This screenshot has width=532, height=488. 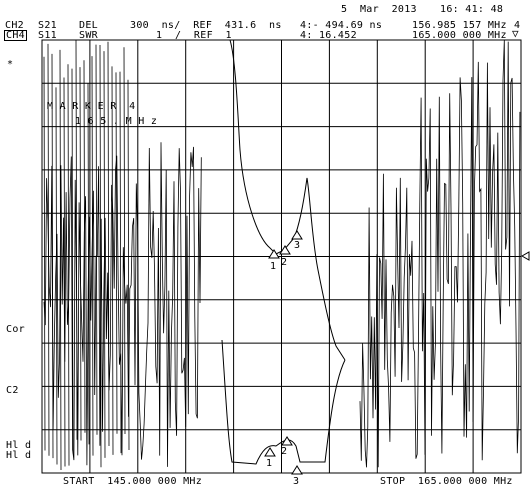 What do you see at coordinates (206, 25) in the screenshot?
I see `scale-top: 300 ns/ REF 431.6 ns` at bounding box center [206, 25].